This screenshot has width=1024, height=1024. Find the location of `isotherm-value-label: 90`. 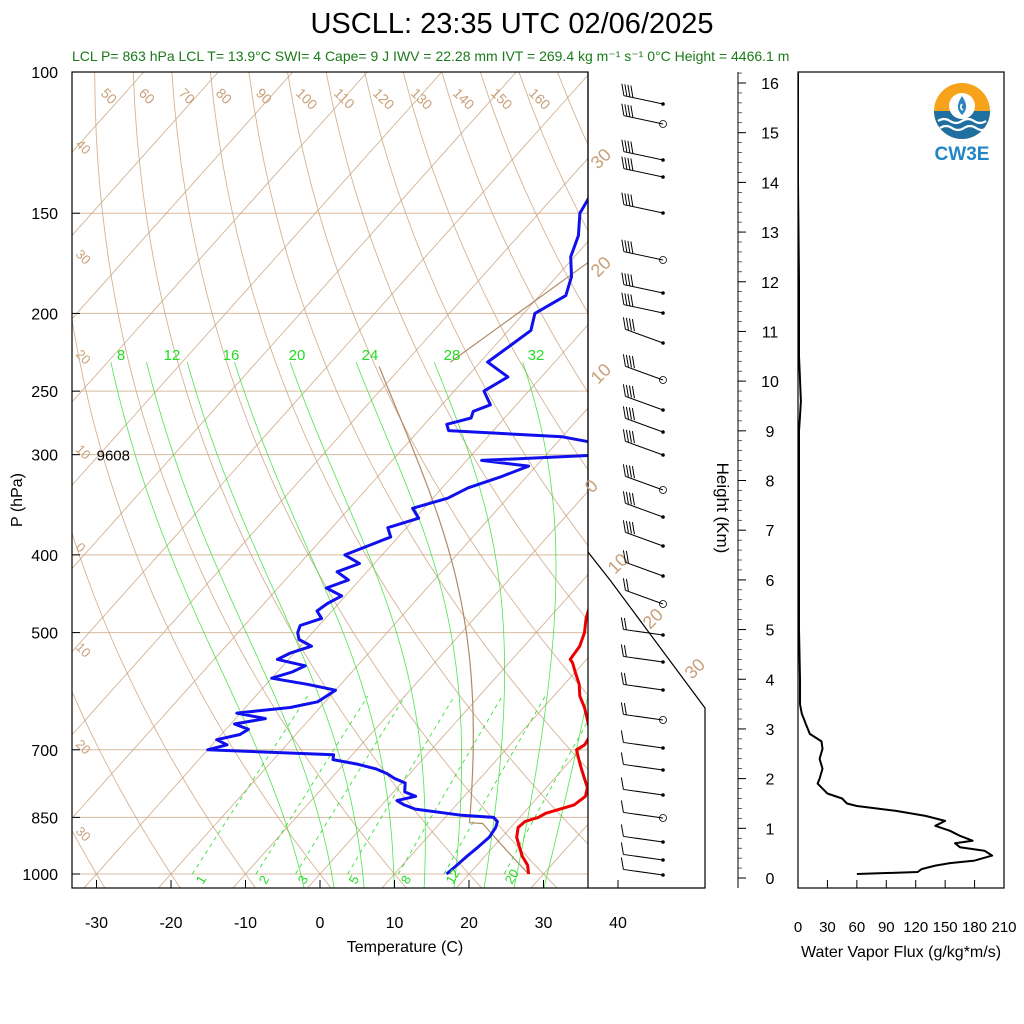

isotherm-value-label: 90 is located at coordinates (264, 96).